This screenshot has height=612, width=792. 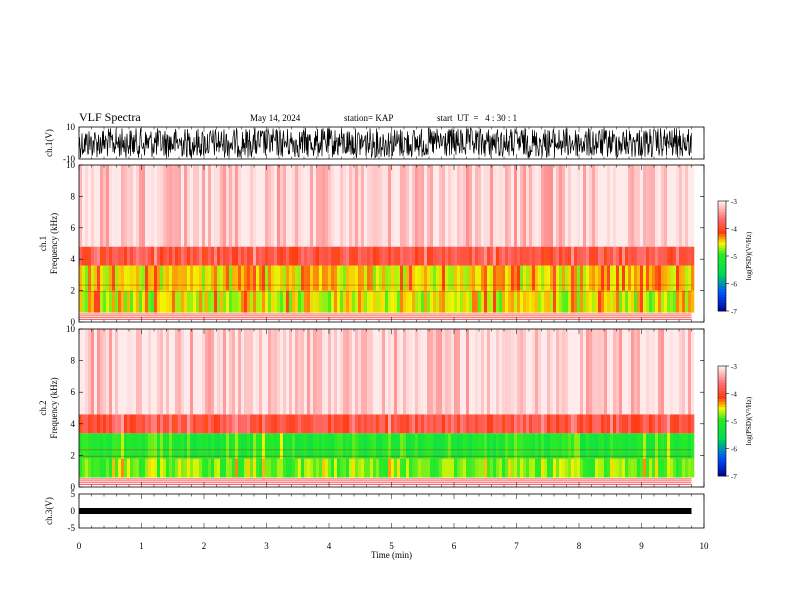 What do you see at coordinates (275, 118) in the screenshot?
I see `date-label: May 14, 2024` at bounding box center [275, 118].